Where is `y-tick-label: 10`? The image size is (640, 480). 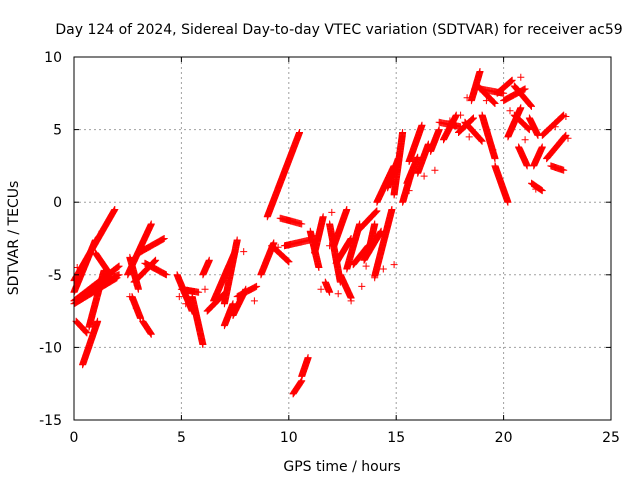 y-tick-label: 10 is located at coordinates (53, 58).